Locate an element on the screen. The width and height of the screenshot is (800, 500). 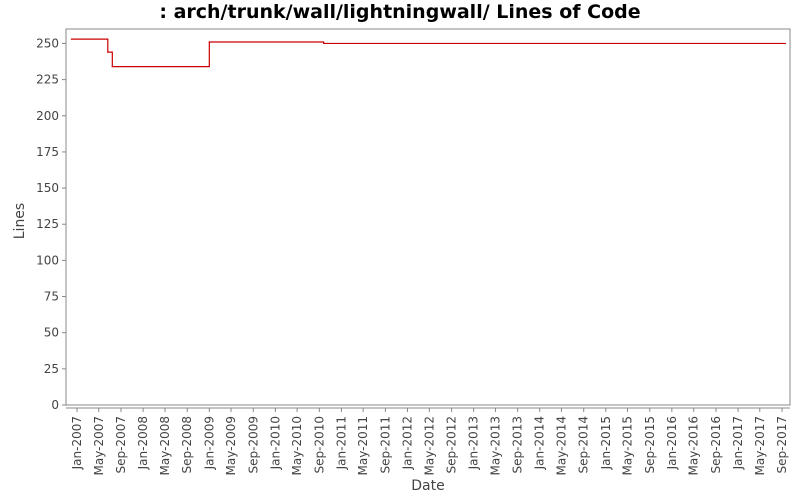
x-tick-label: May-2013 is located at coordinates (495, 445).